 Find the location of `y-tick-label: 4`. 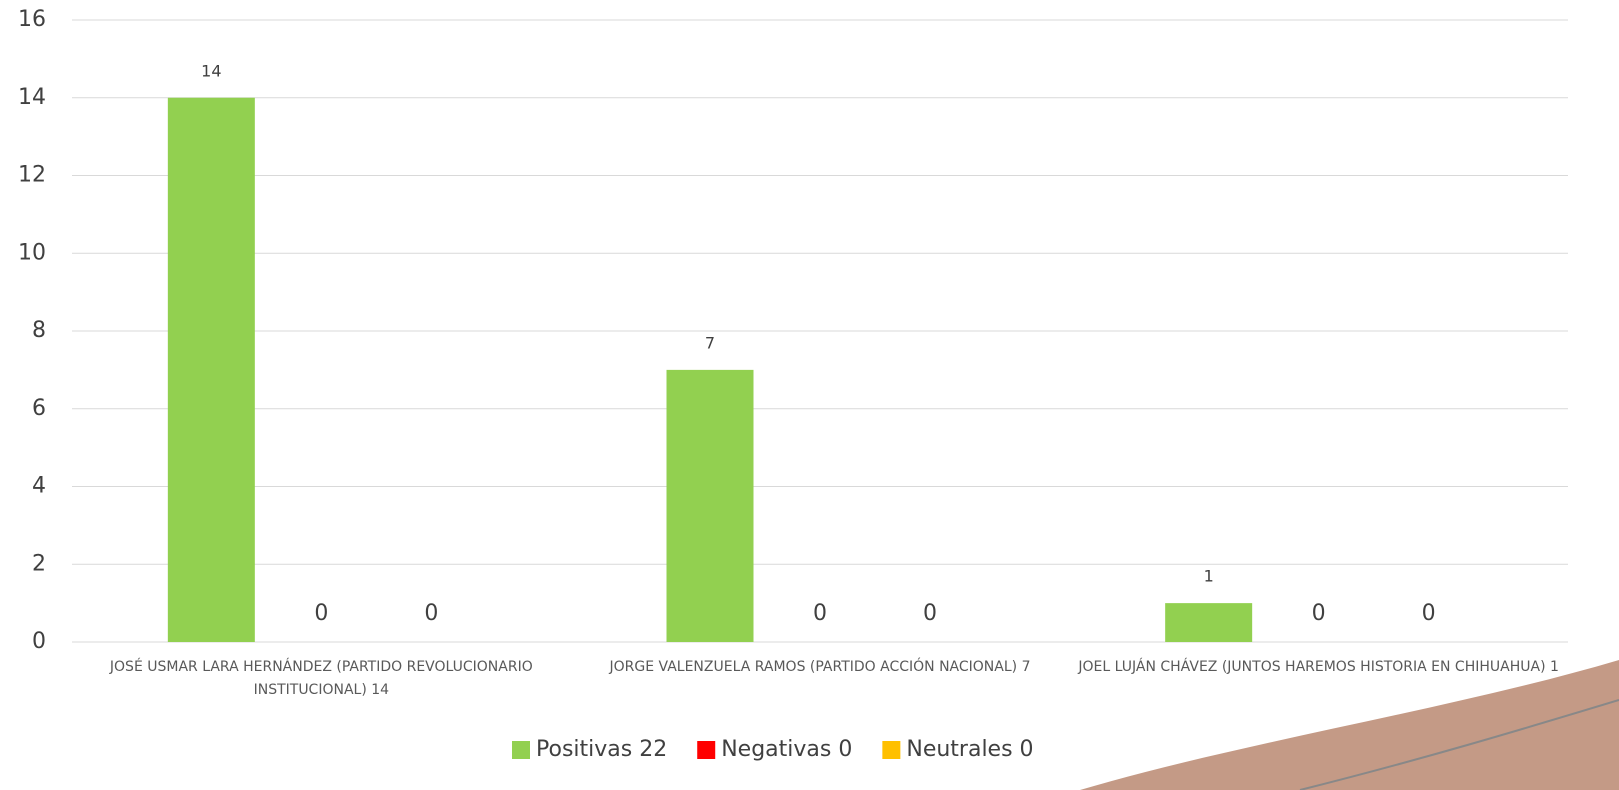

y-tick-label: 4 is located at coordinates (39, 486).